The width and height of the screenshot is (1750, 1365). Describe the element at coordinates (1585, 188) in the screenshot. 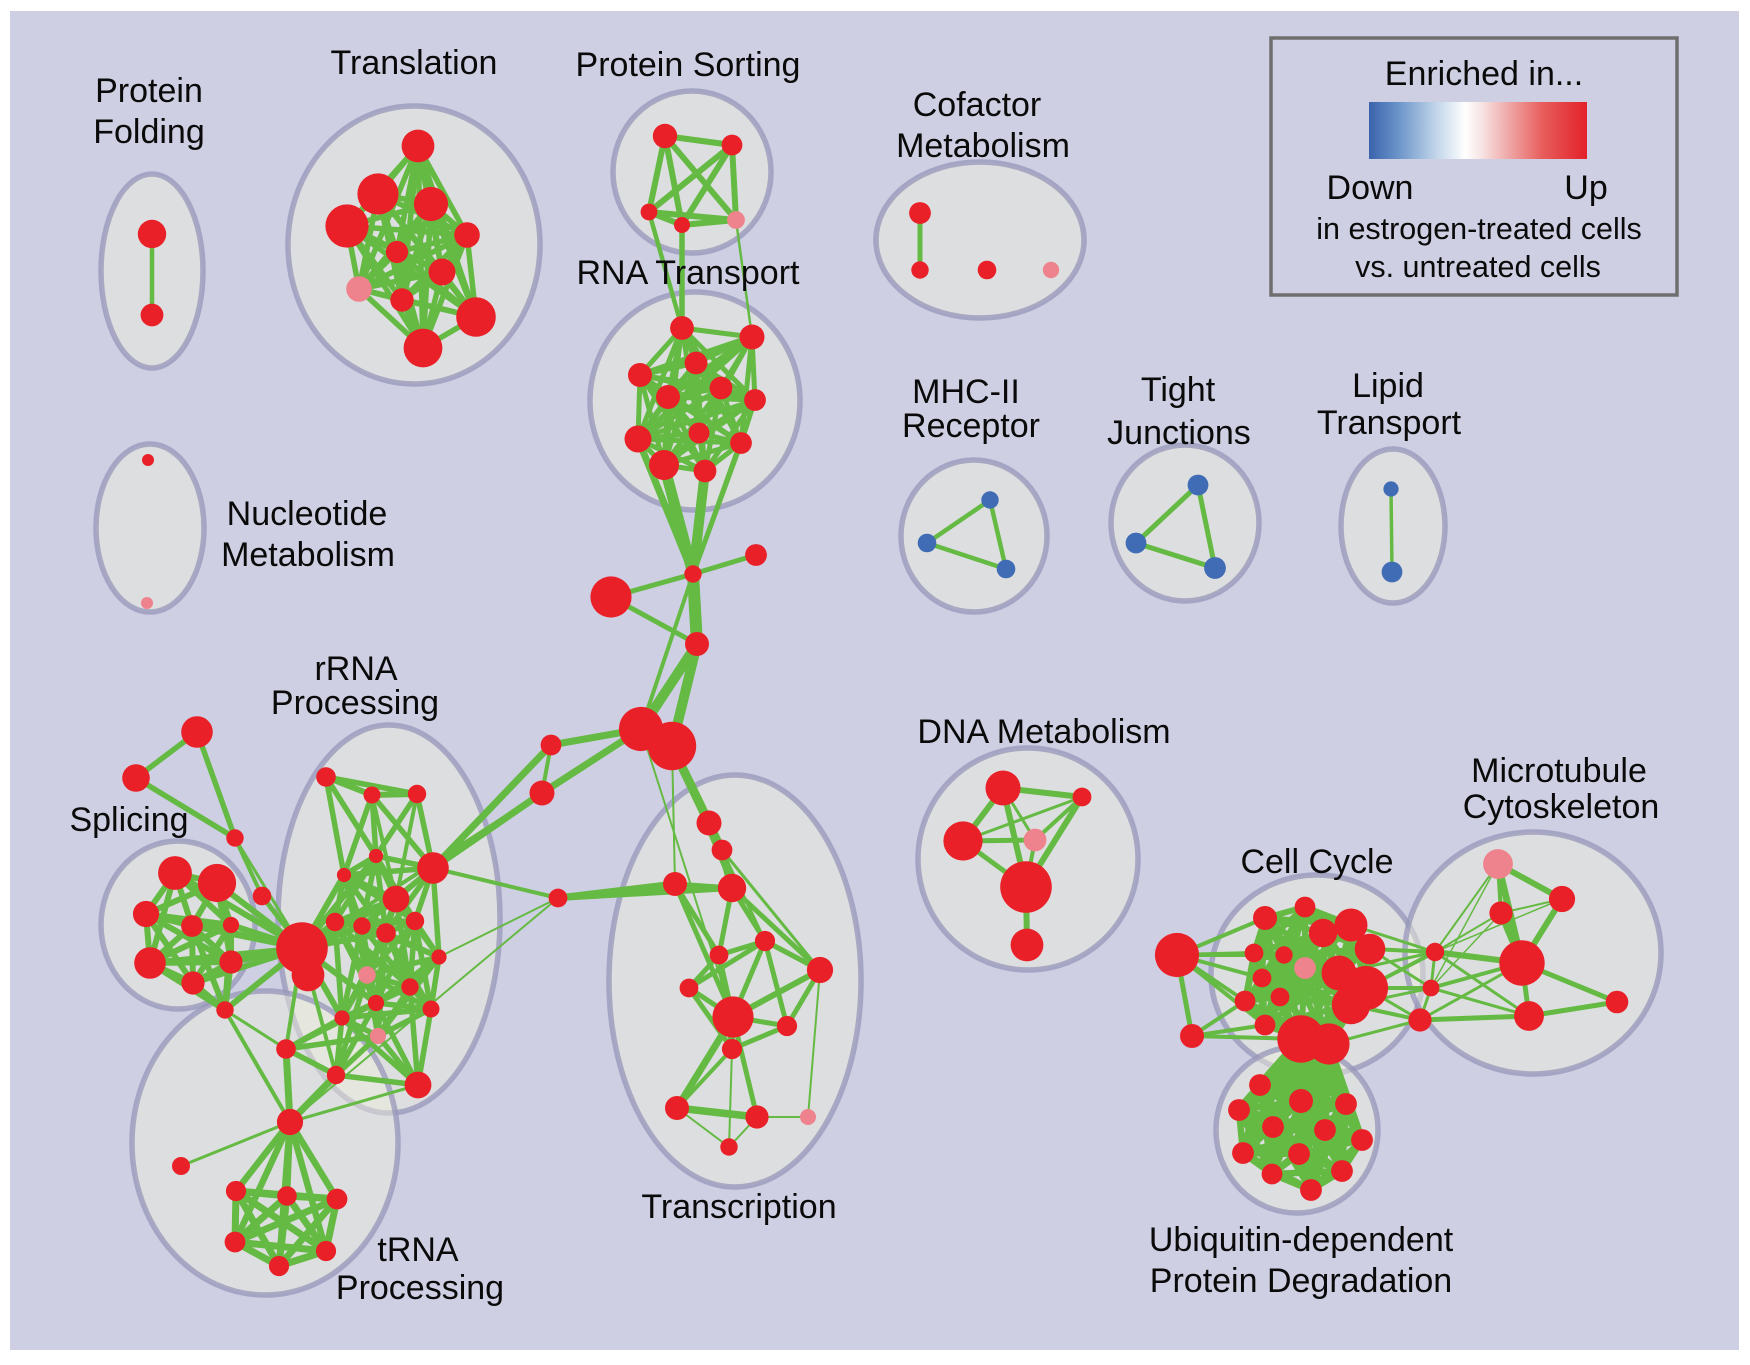

I see `svg-text: Up` at that location.